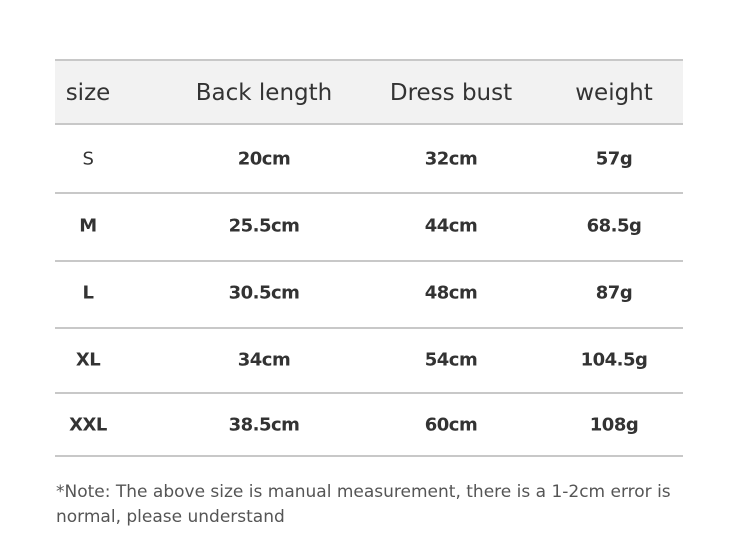 Image resolution: width=749 pixels, height=553 pixels. Describe the element at coordinates (88, 360) in the screenshot. I see `size-label: XL` at that location.